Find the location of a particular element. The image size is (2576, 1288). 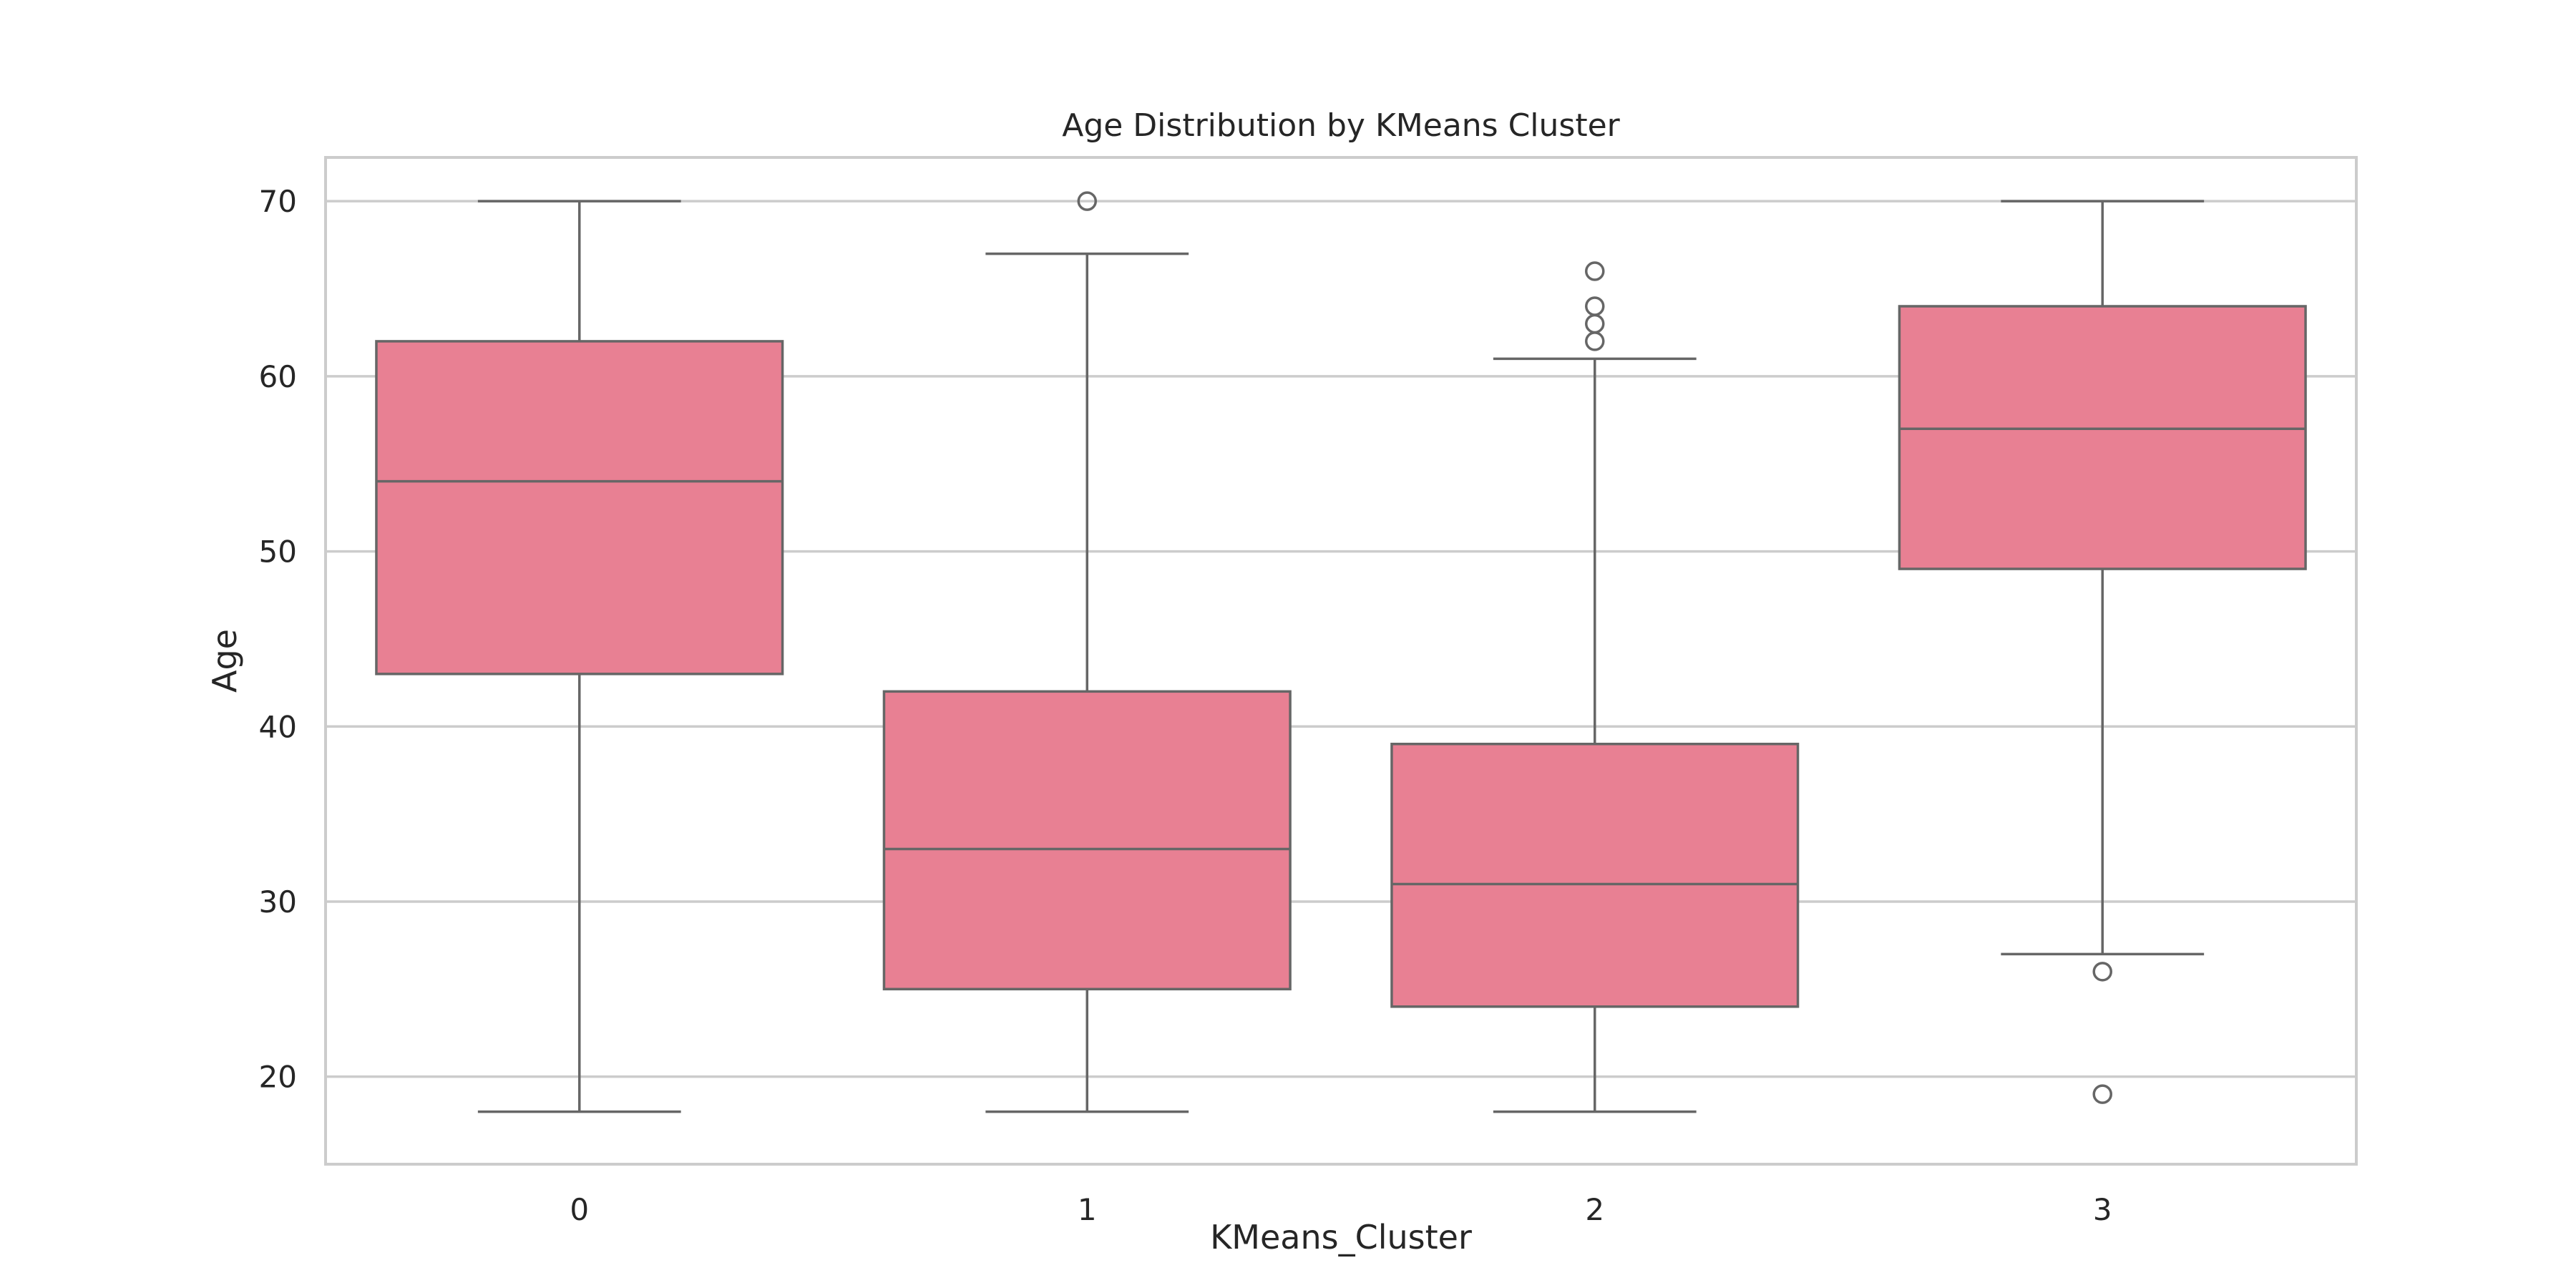

chart-title: Age Distribution by KMeans Cluster is located at coordinates (1341, 125).